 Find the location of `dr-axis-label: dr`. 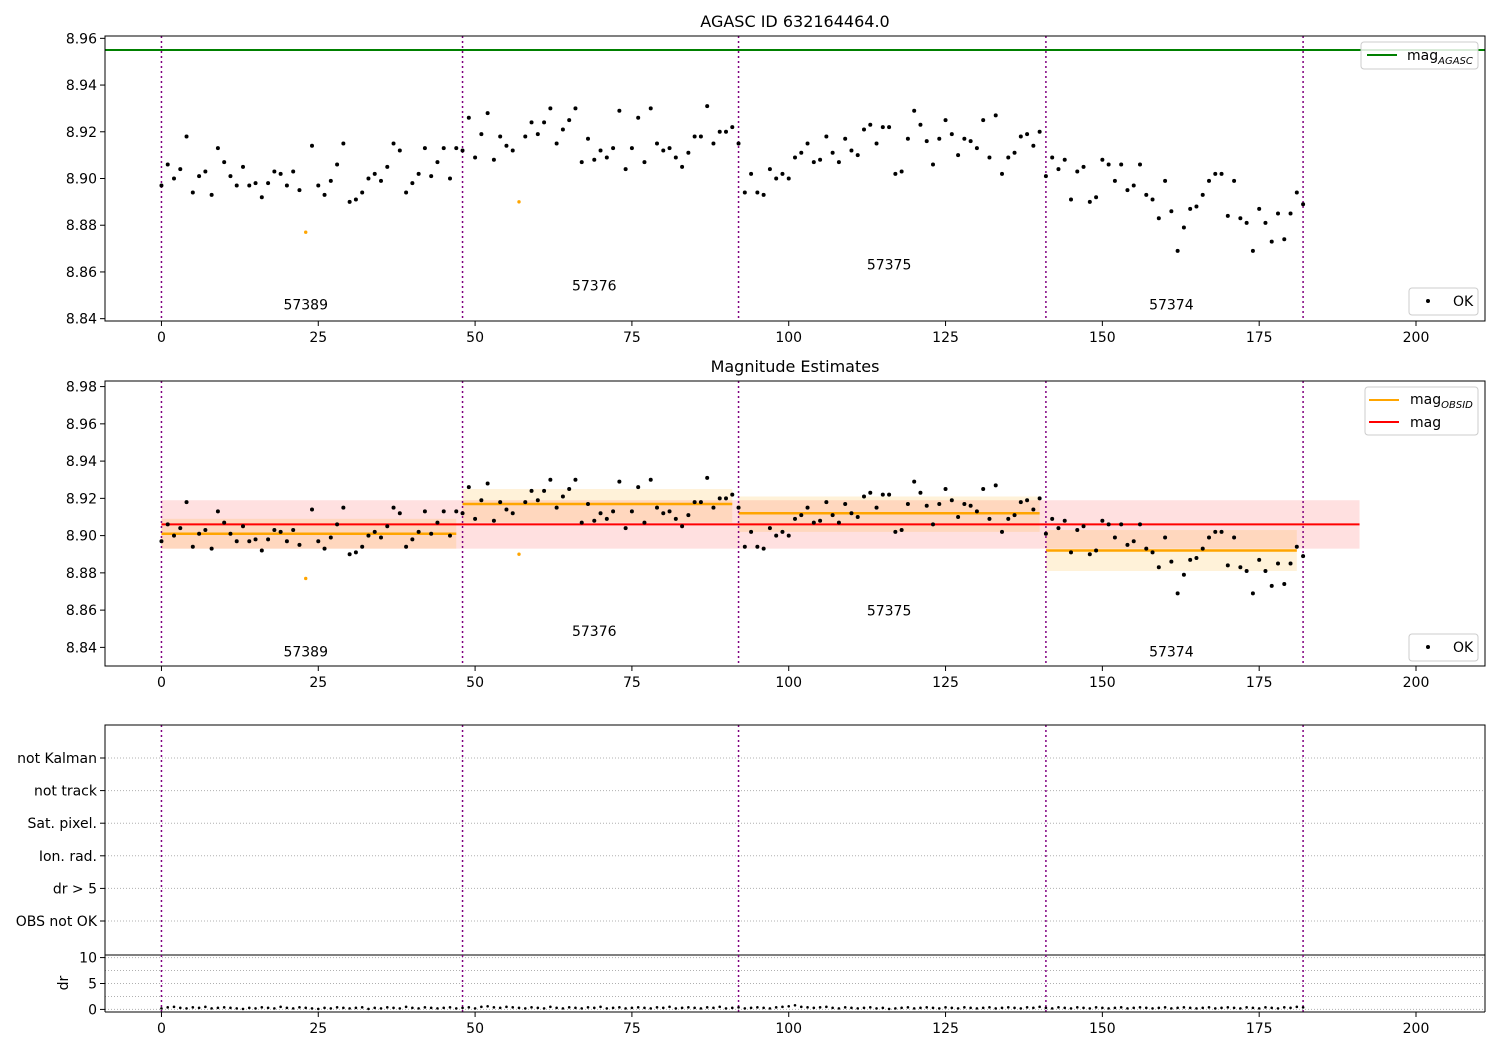

dr-axis-label: dr is located at coordinates (64, 982).